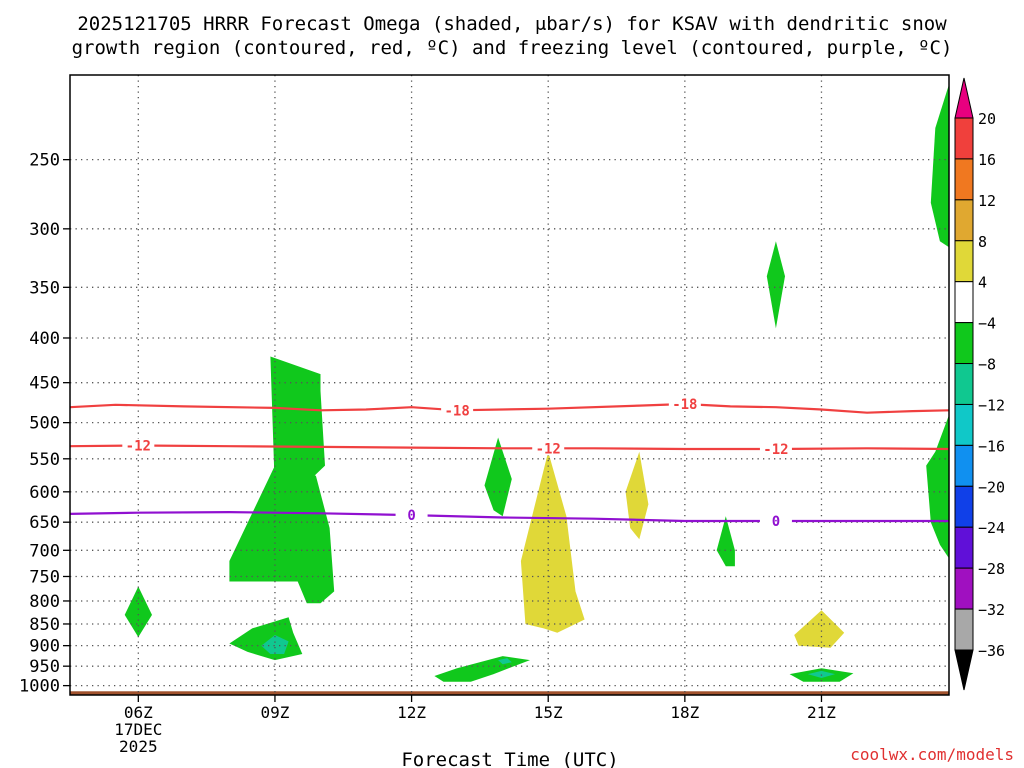  What do you see at coordinates (411, 712) in the screenshot?
I see `x-tick-label-12Z: 12Z` at bounding box center [411, 712].